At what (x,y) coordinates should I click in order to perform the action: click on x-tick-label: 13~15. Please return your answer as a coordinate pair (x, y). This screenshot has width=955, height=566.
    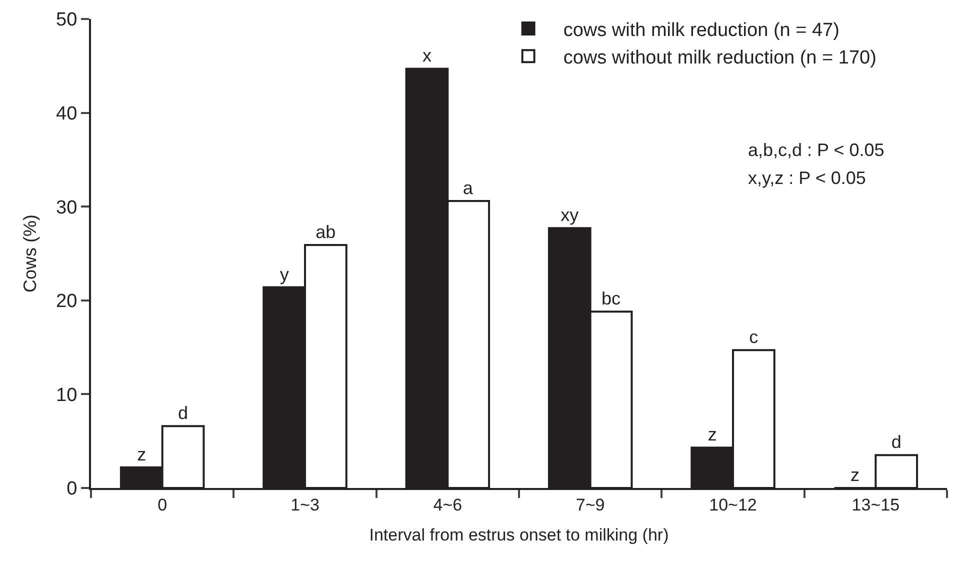
    Looking at the image, I should click on (876, 504).